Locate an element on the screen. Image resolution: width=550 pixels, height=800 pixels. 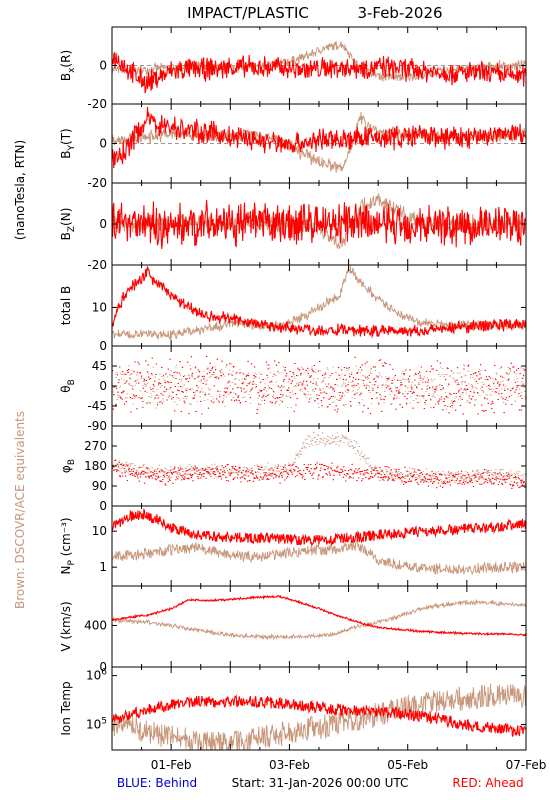
bx-ytick-label: 0 is located at coordinates (103, 66).